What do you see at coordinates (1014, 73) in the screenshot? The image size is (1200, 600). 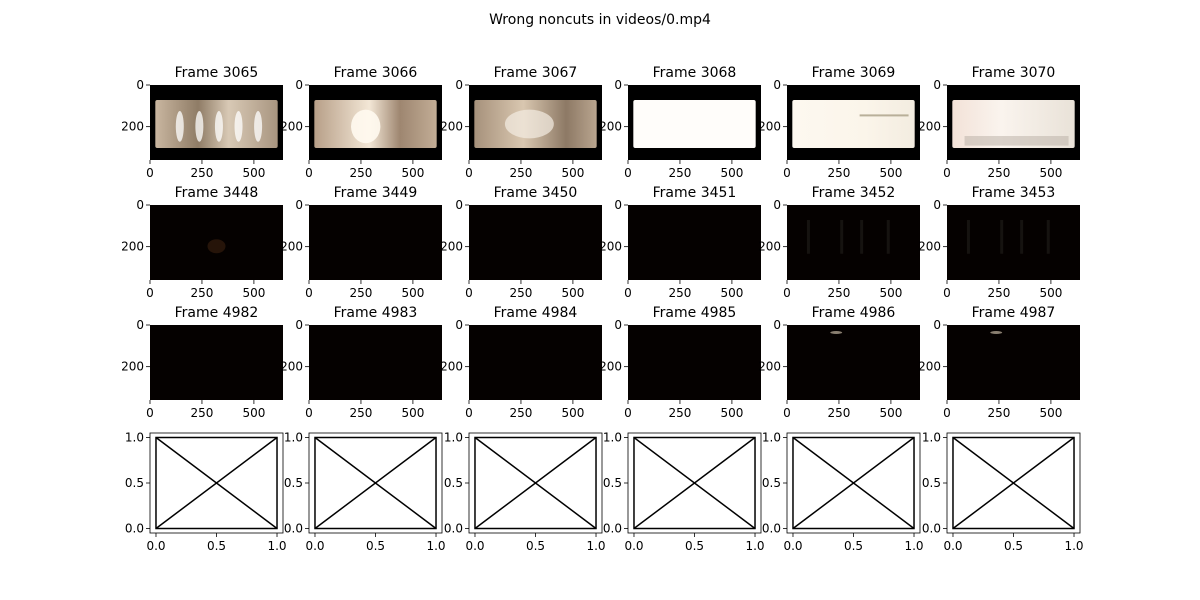 I see `subplot-title: Frame 3070` at bounding box center [1014, 73].